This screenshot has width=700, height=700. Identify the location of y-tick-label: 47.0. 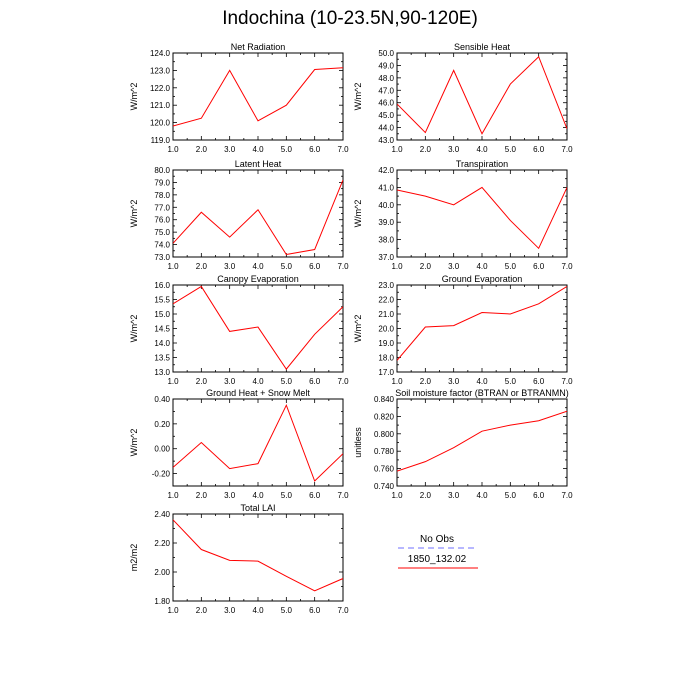
(386, 90).